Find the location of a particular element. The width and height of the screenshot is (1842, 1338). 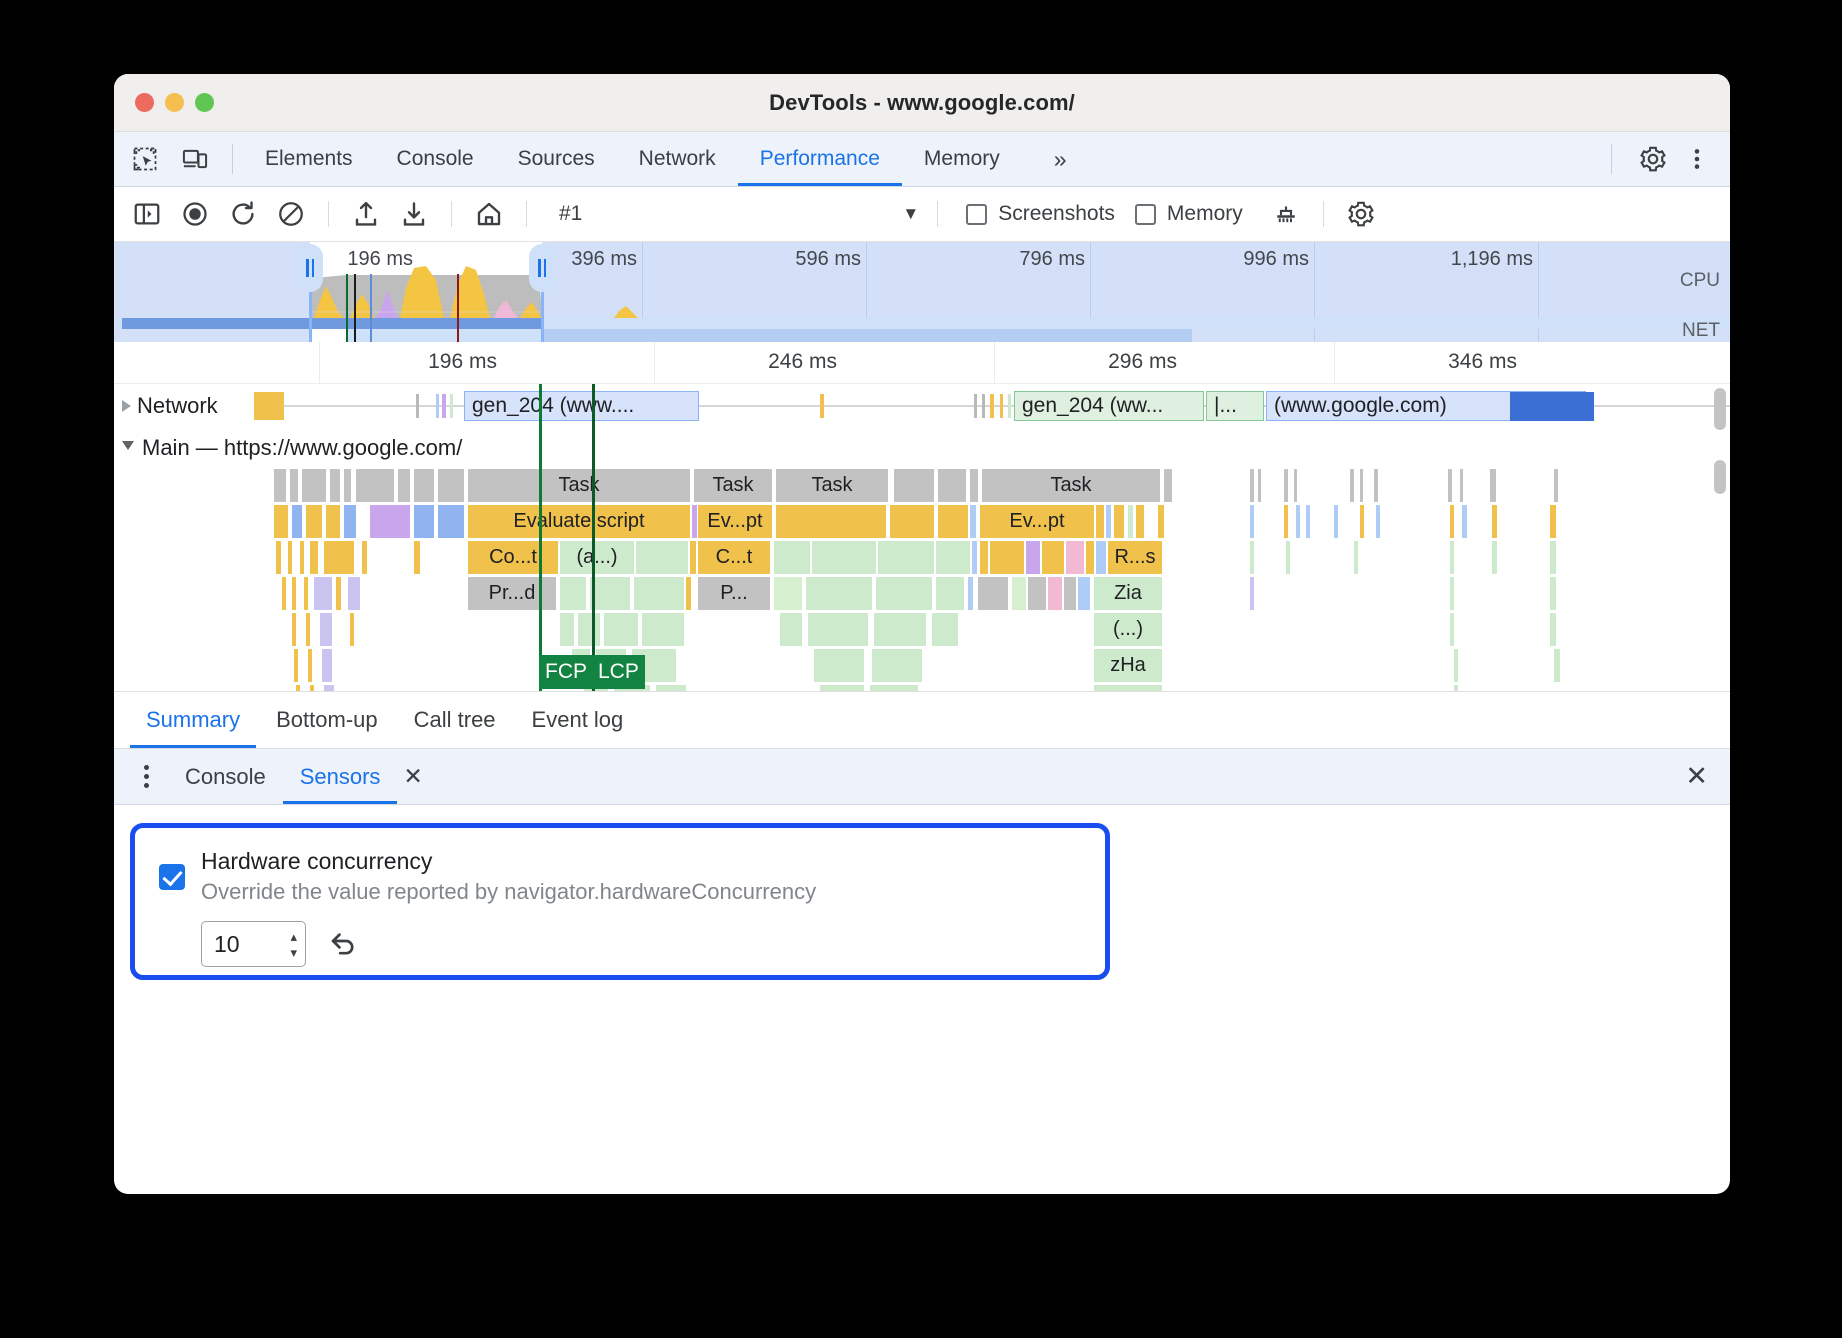

flame-row-anonymous: (...) is located at coordinates (922, 630).